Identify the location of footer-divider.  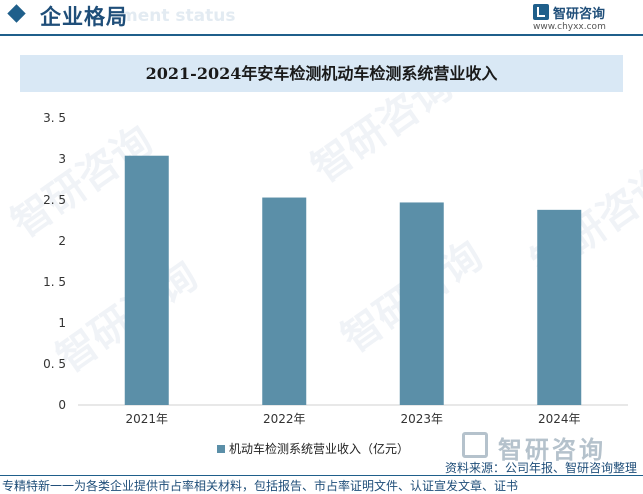
(321, 475).